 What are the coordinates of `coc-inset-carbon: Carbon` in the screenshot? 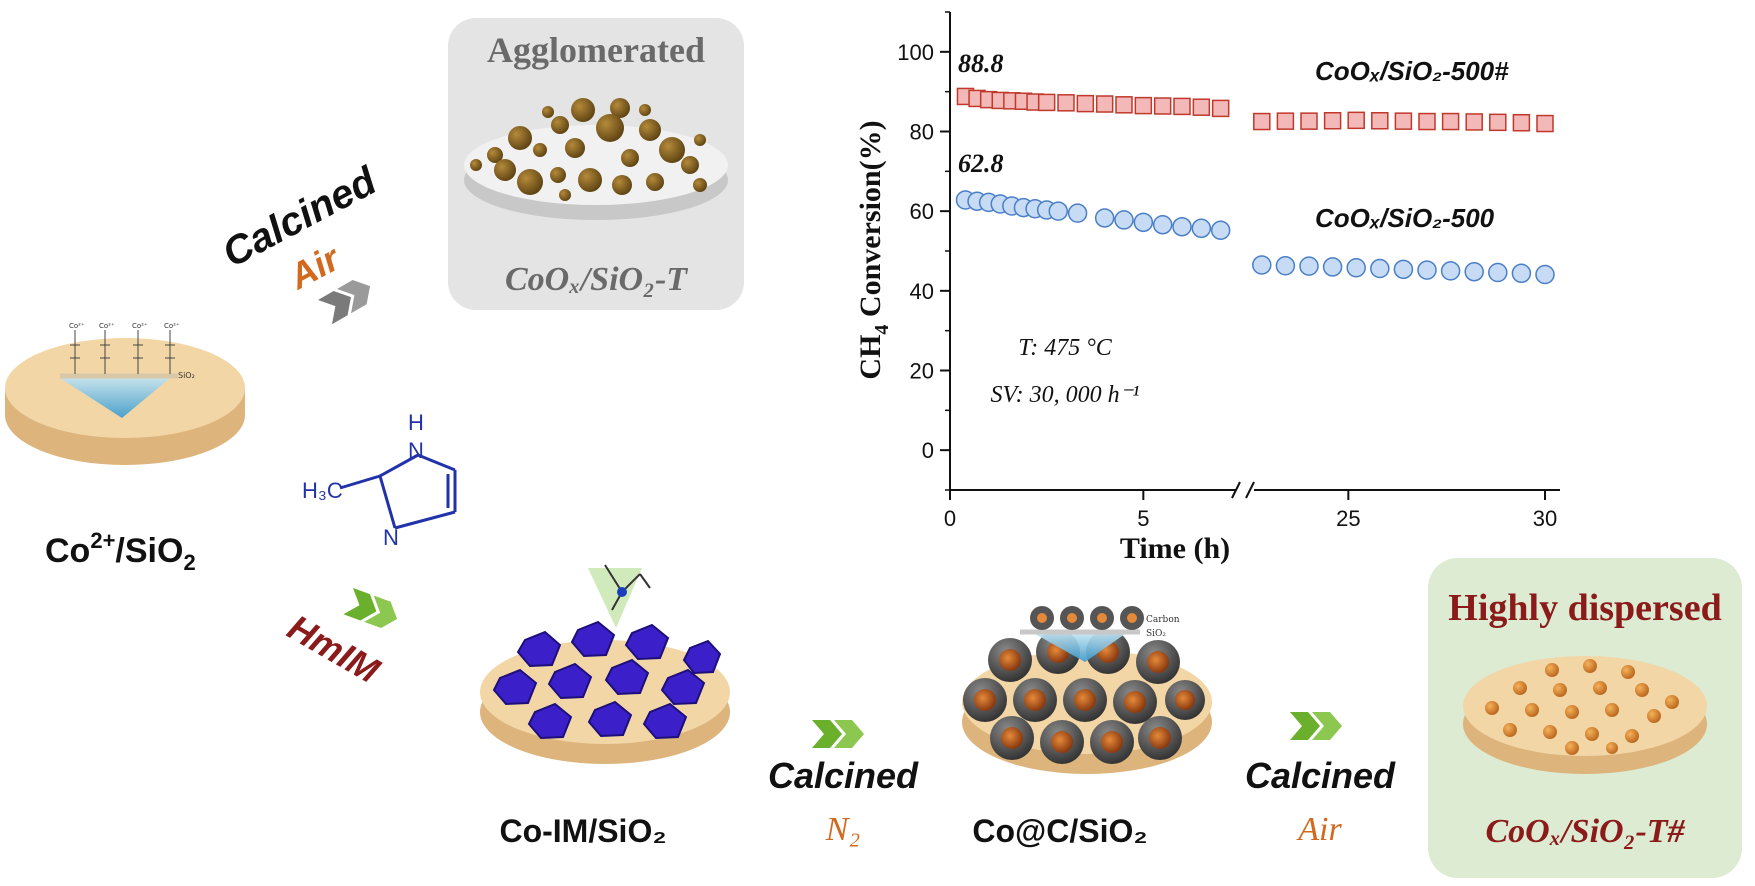 It's located at (1163, 620).